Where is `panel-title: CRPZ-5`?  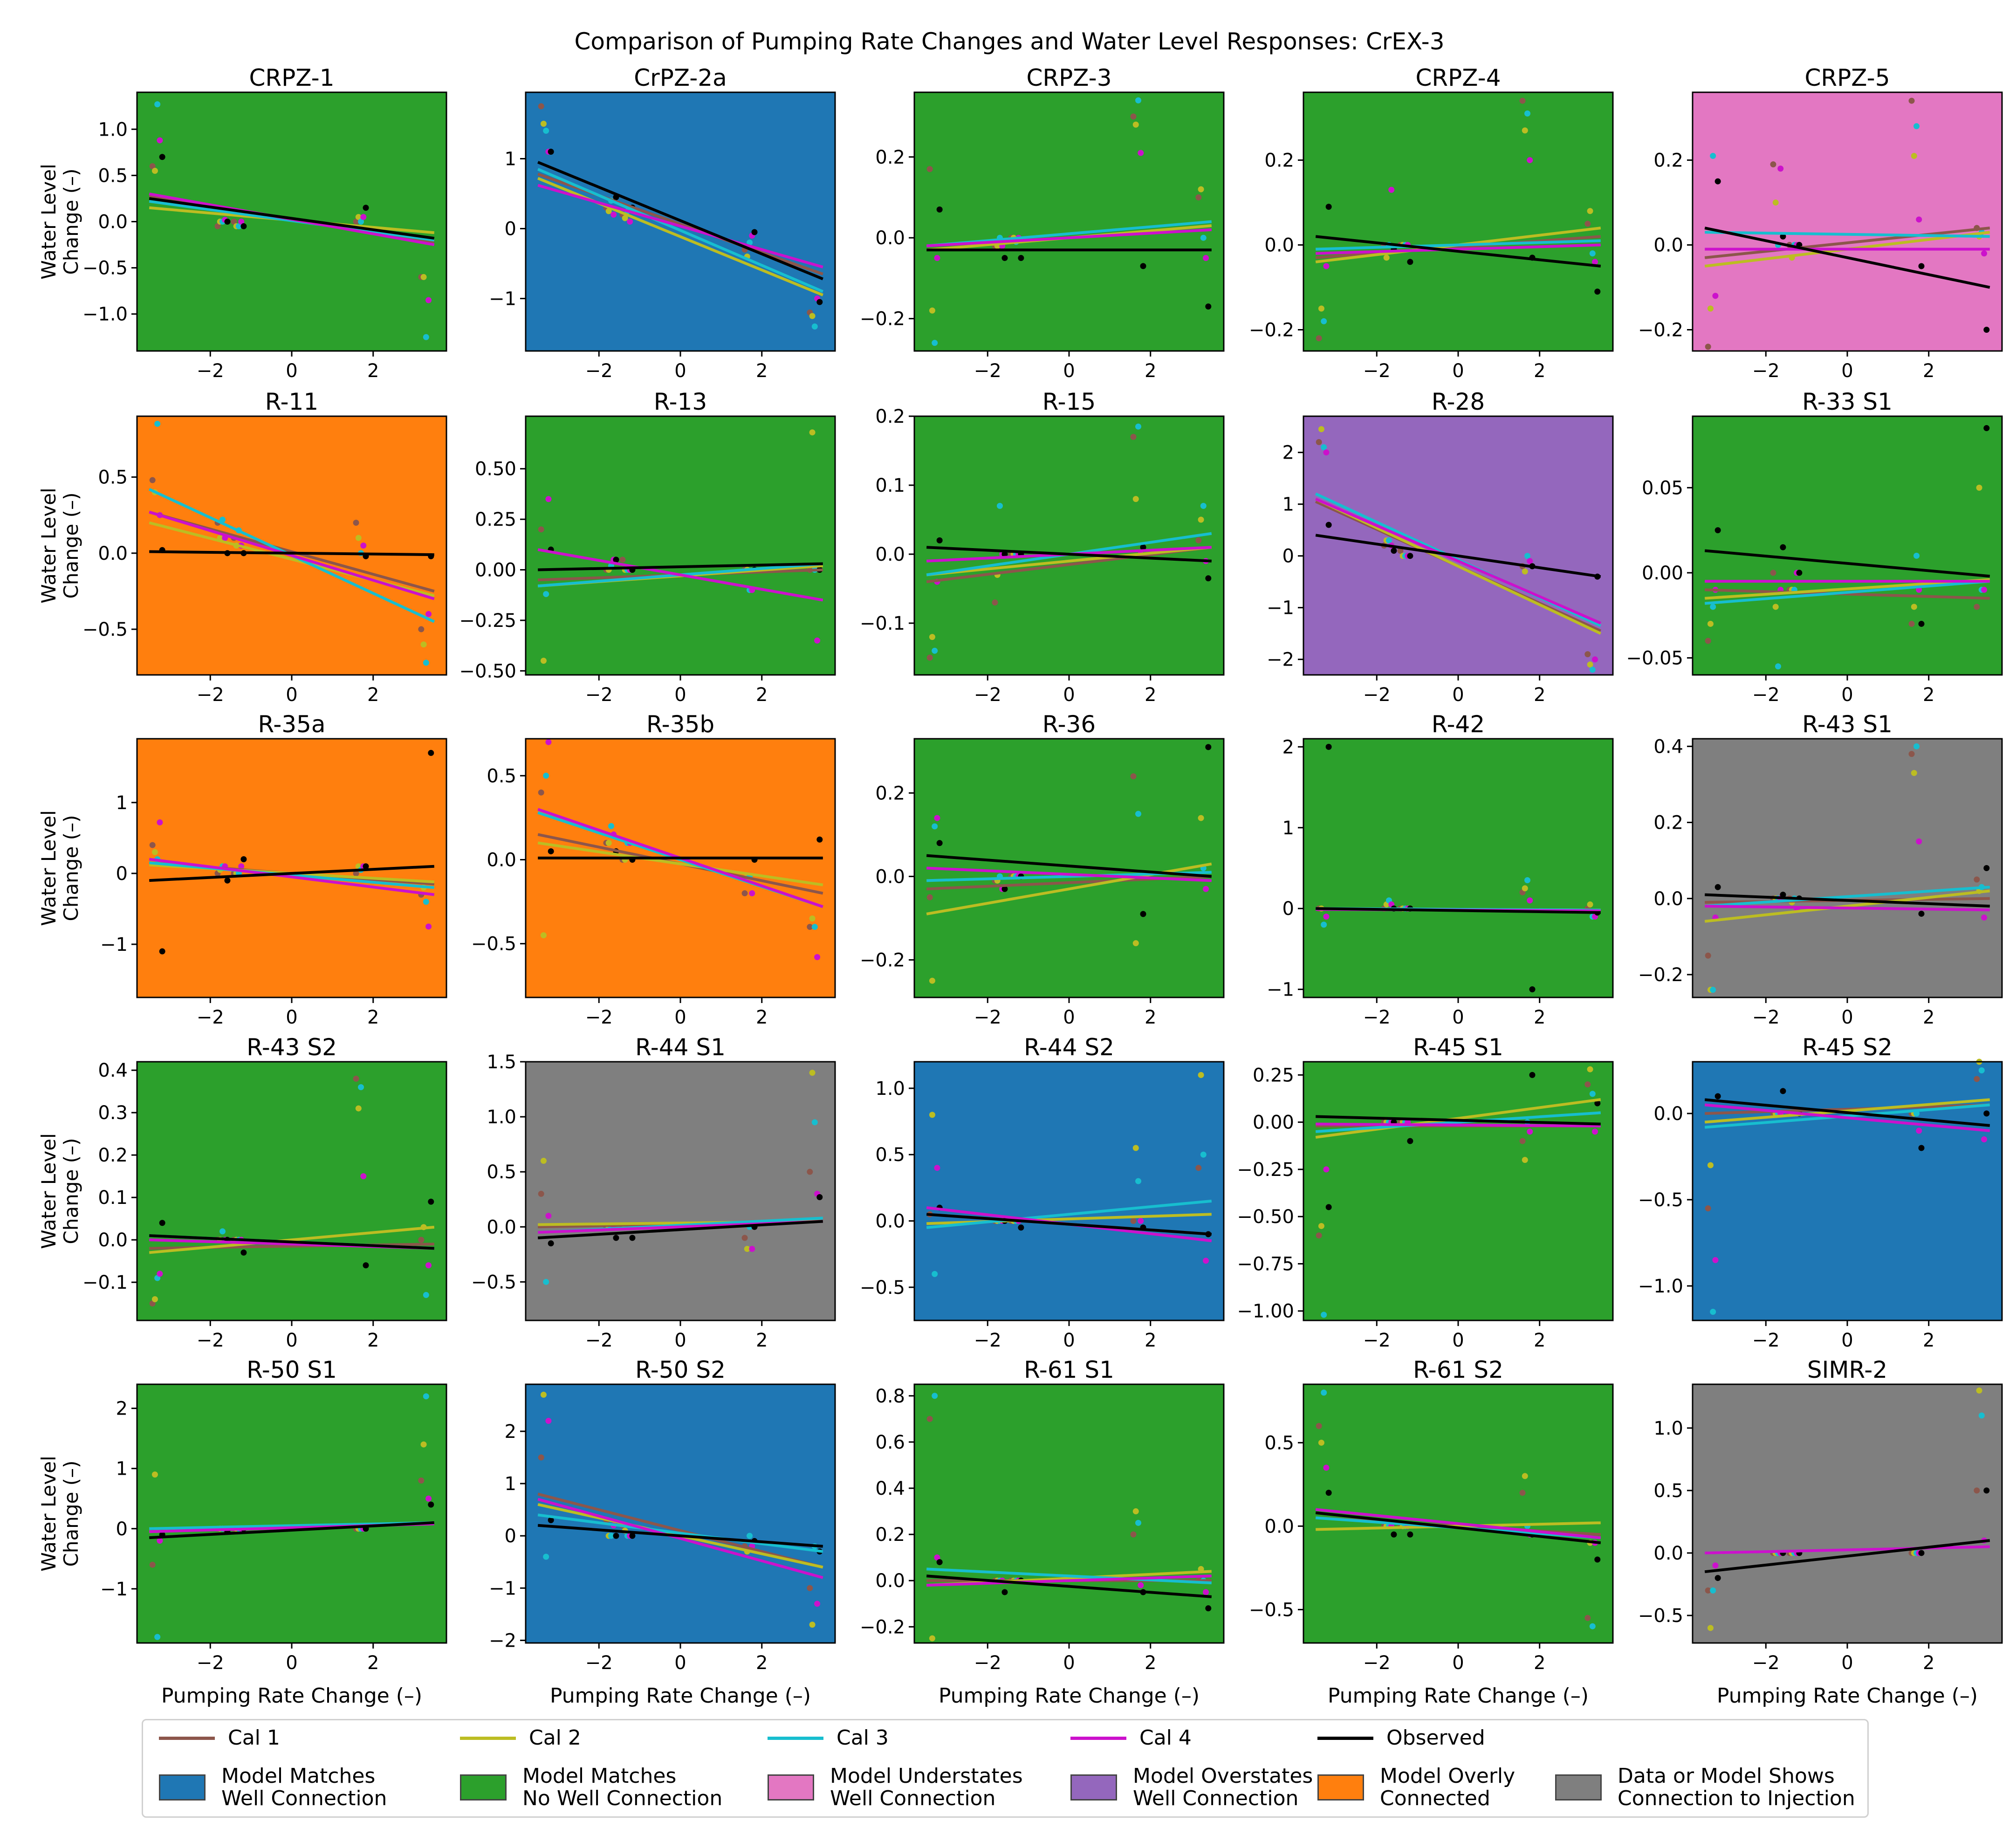 panel-title: CRPZ-5 is located at coordinates (1847, 77).